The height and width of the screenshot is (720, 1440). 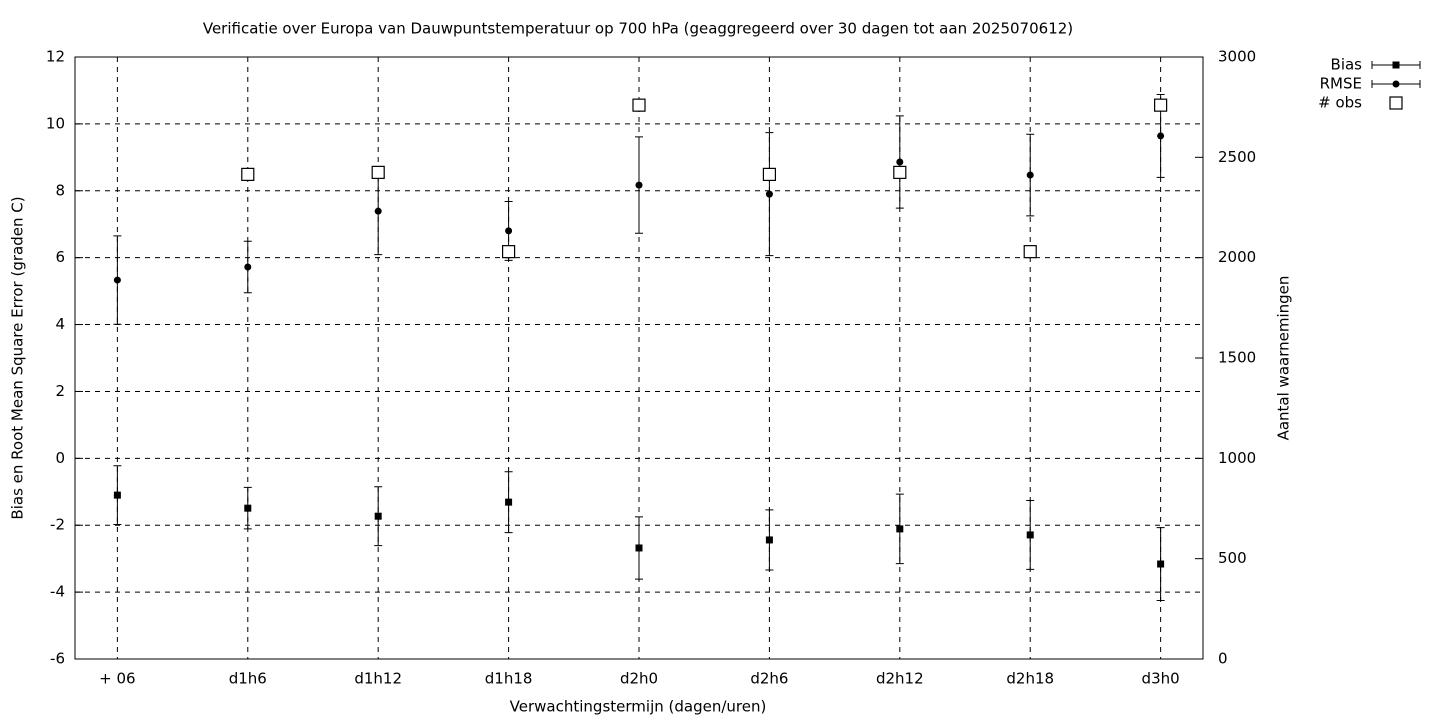 I want to click on legend-label: # obs, so click(x=1340, y=103).